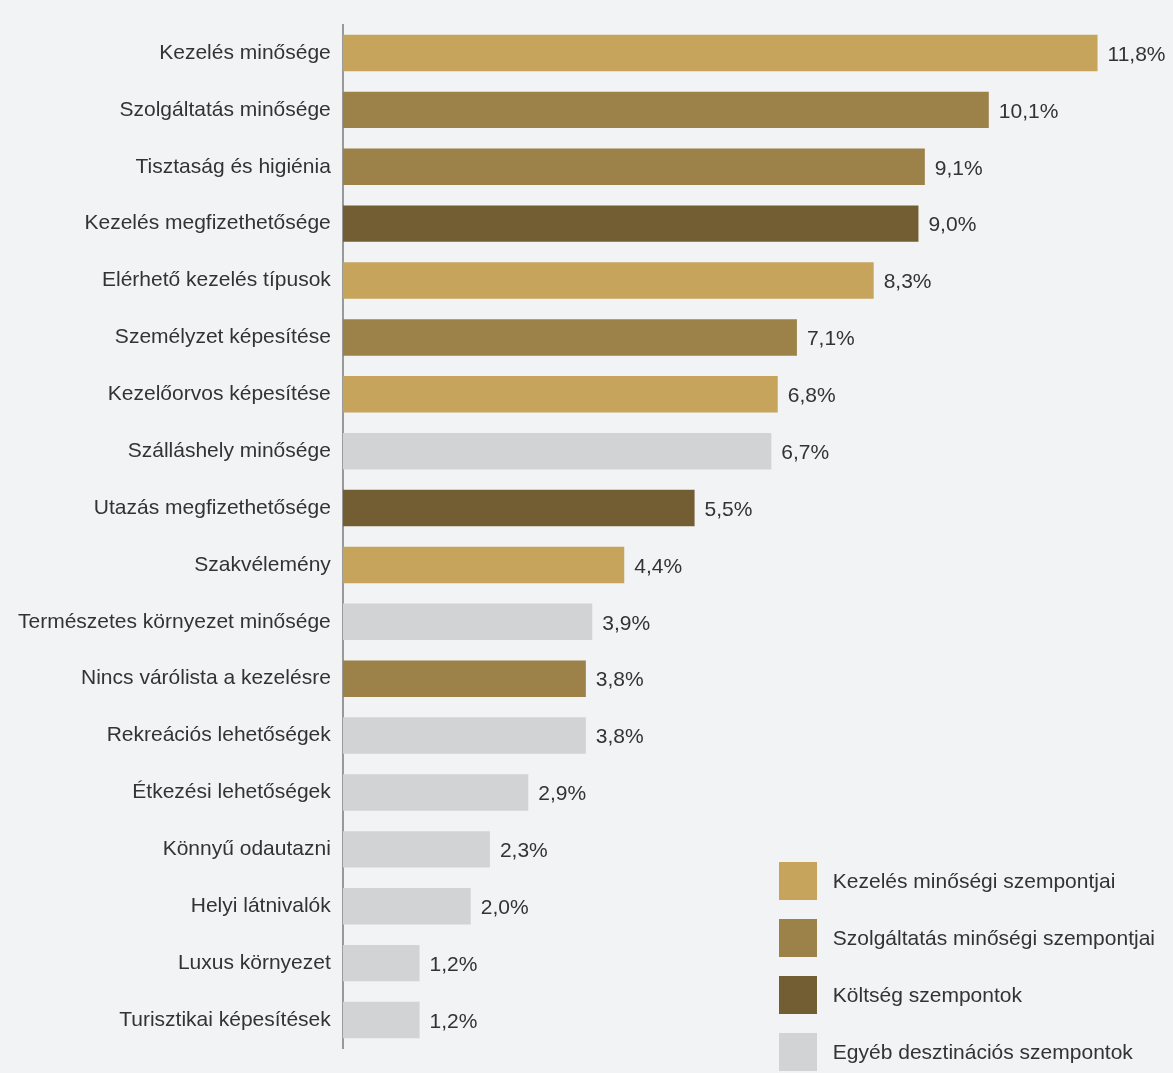  I want to click on data-label: 3,9%, so click(626, 622).